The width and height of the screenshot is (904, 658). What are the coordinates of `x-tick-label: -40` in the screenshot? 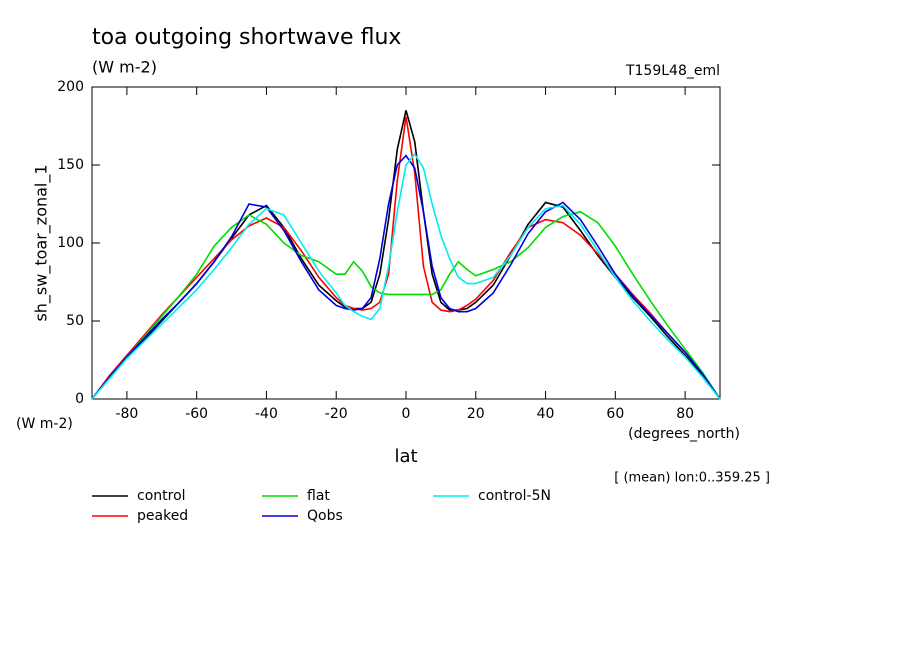 It's located at (266, 414).